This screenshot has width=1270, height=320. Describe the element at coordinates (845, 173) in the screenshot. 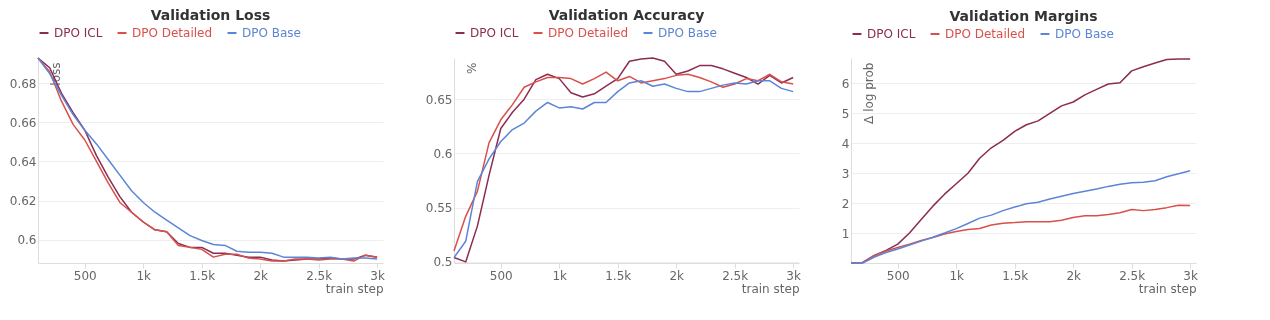

I see `y-tick-label: 3` at that location.